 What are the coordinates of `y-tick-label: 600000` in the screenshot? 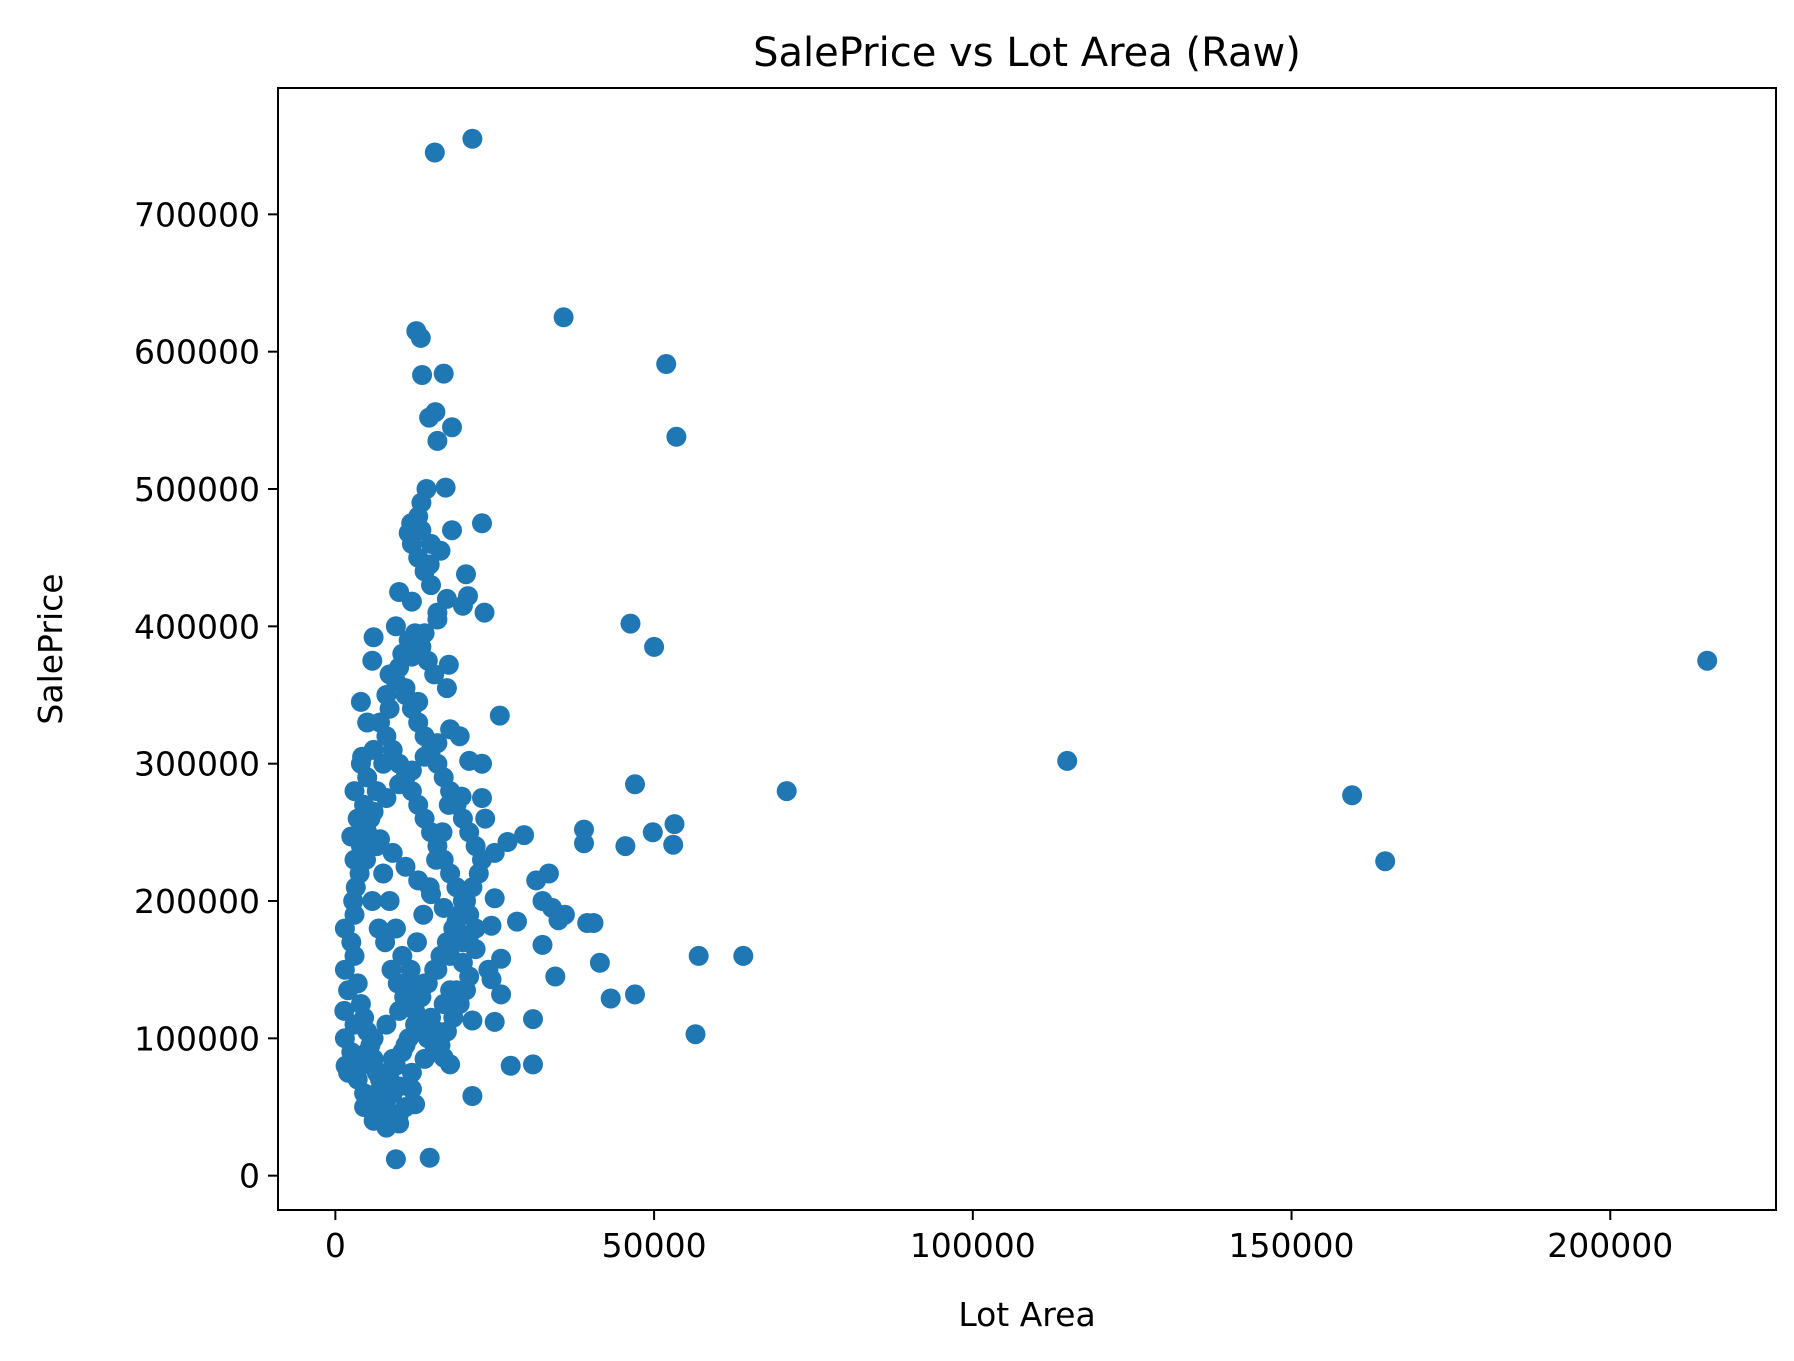 It's located at (197, 352).